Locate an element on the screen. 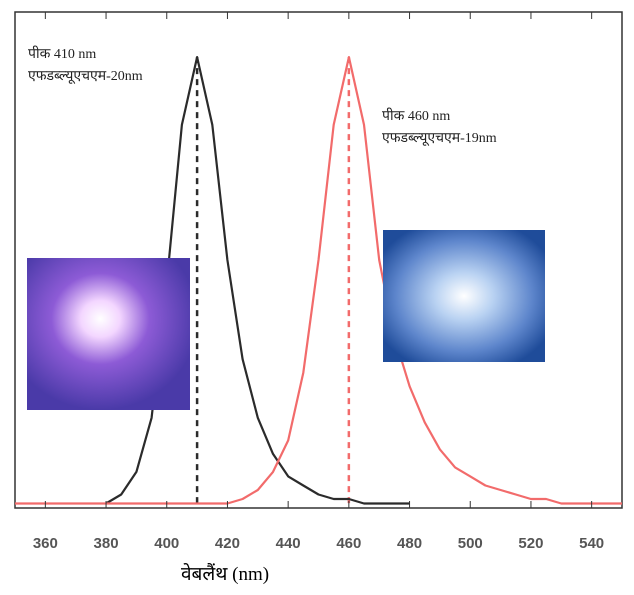  annotation: पीक 460 nm is located at coordinates (416, 115).